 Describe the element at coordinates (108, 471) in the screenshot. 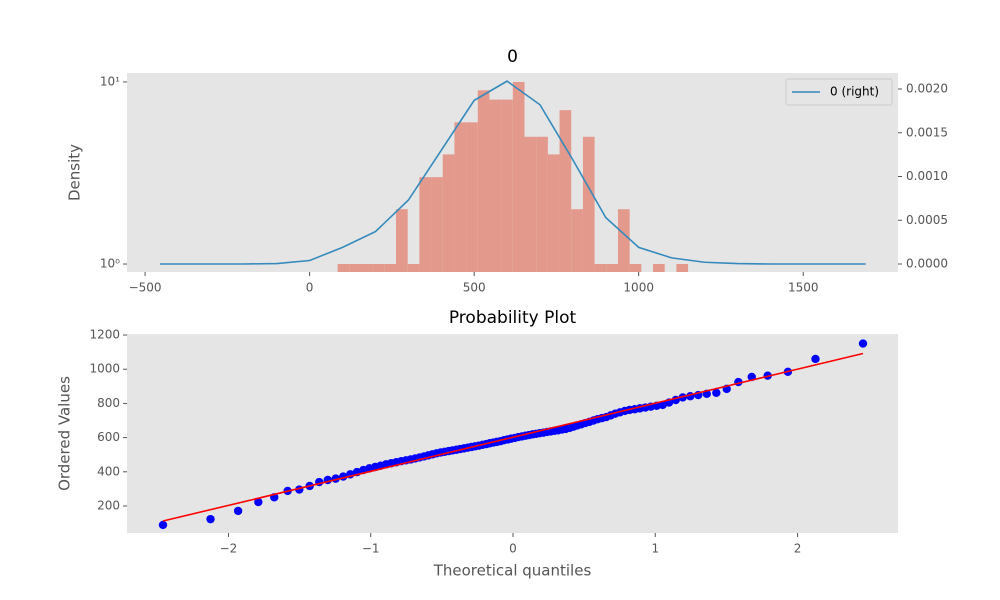

I see `y-tick-label: 400` at that location.